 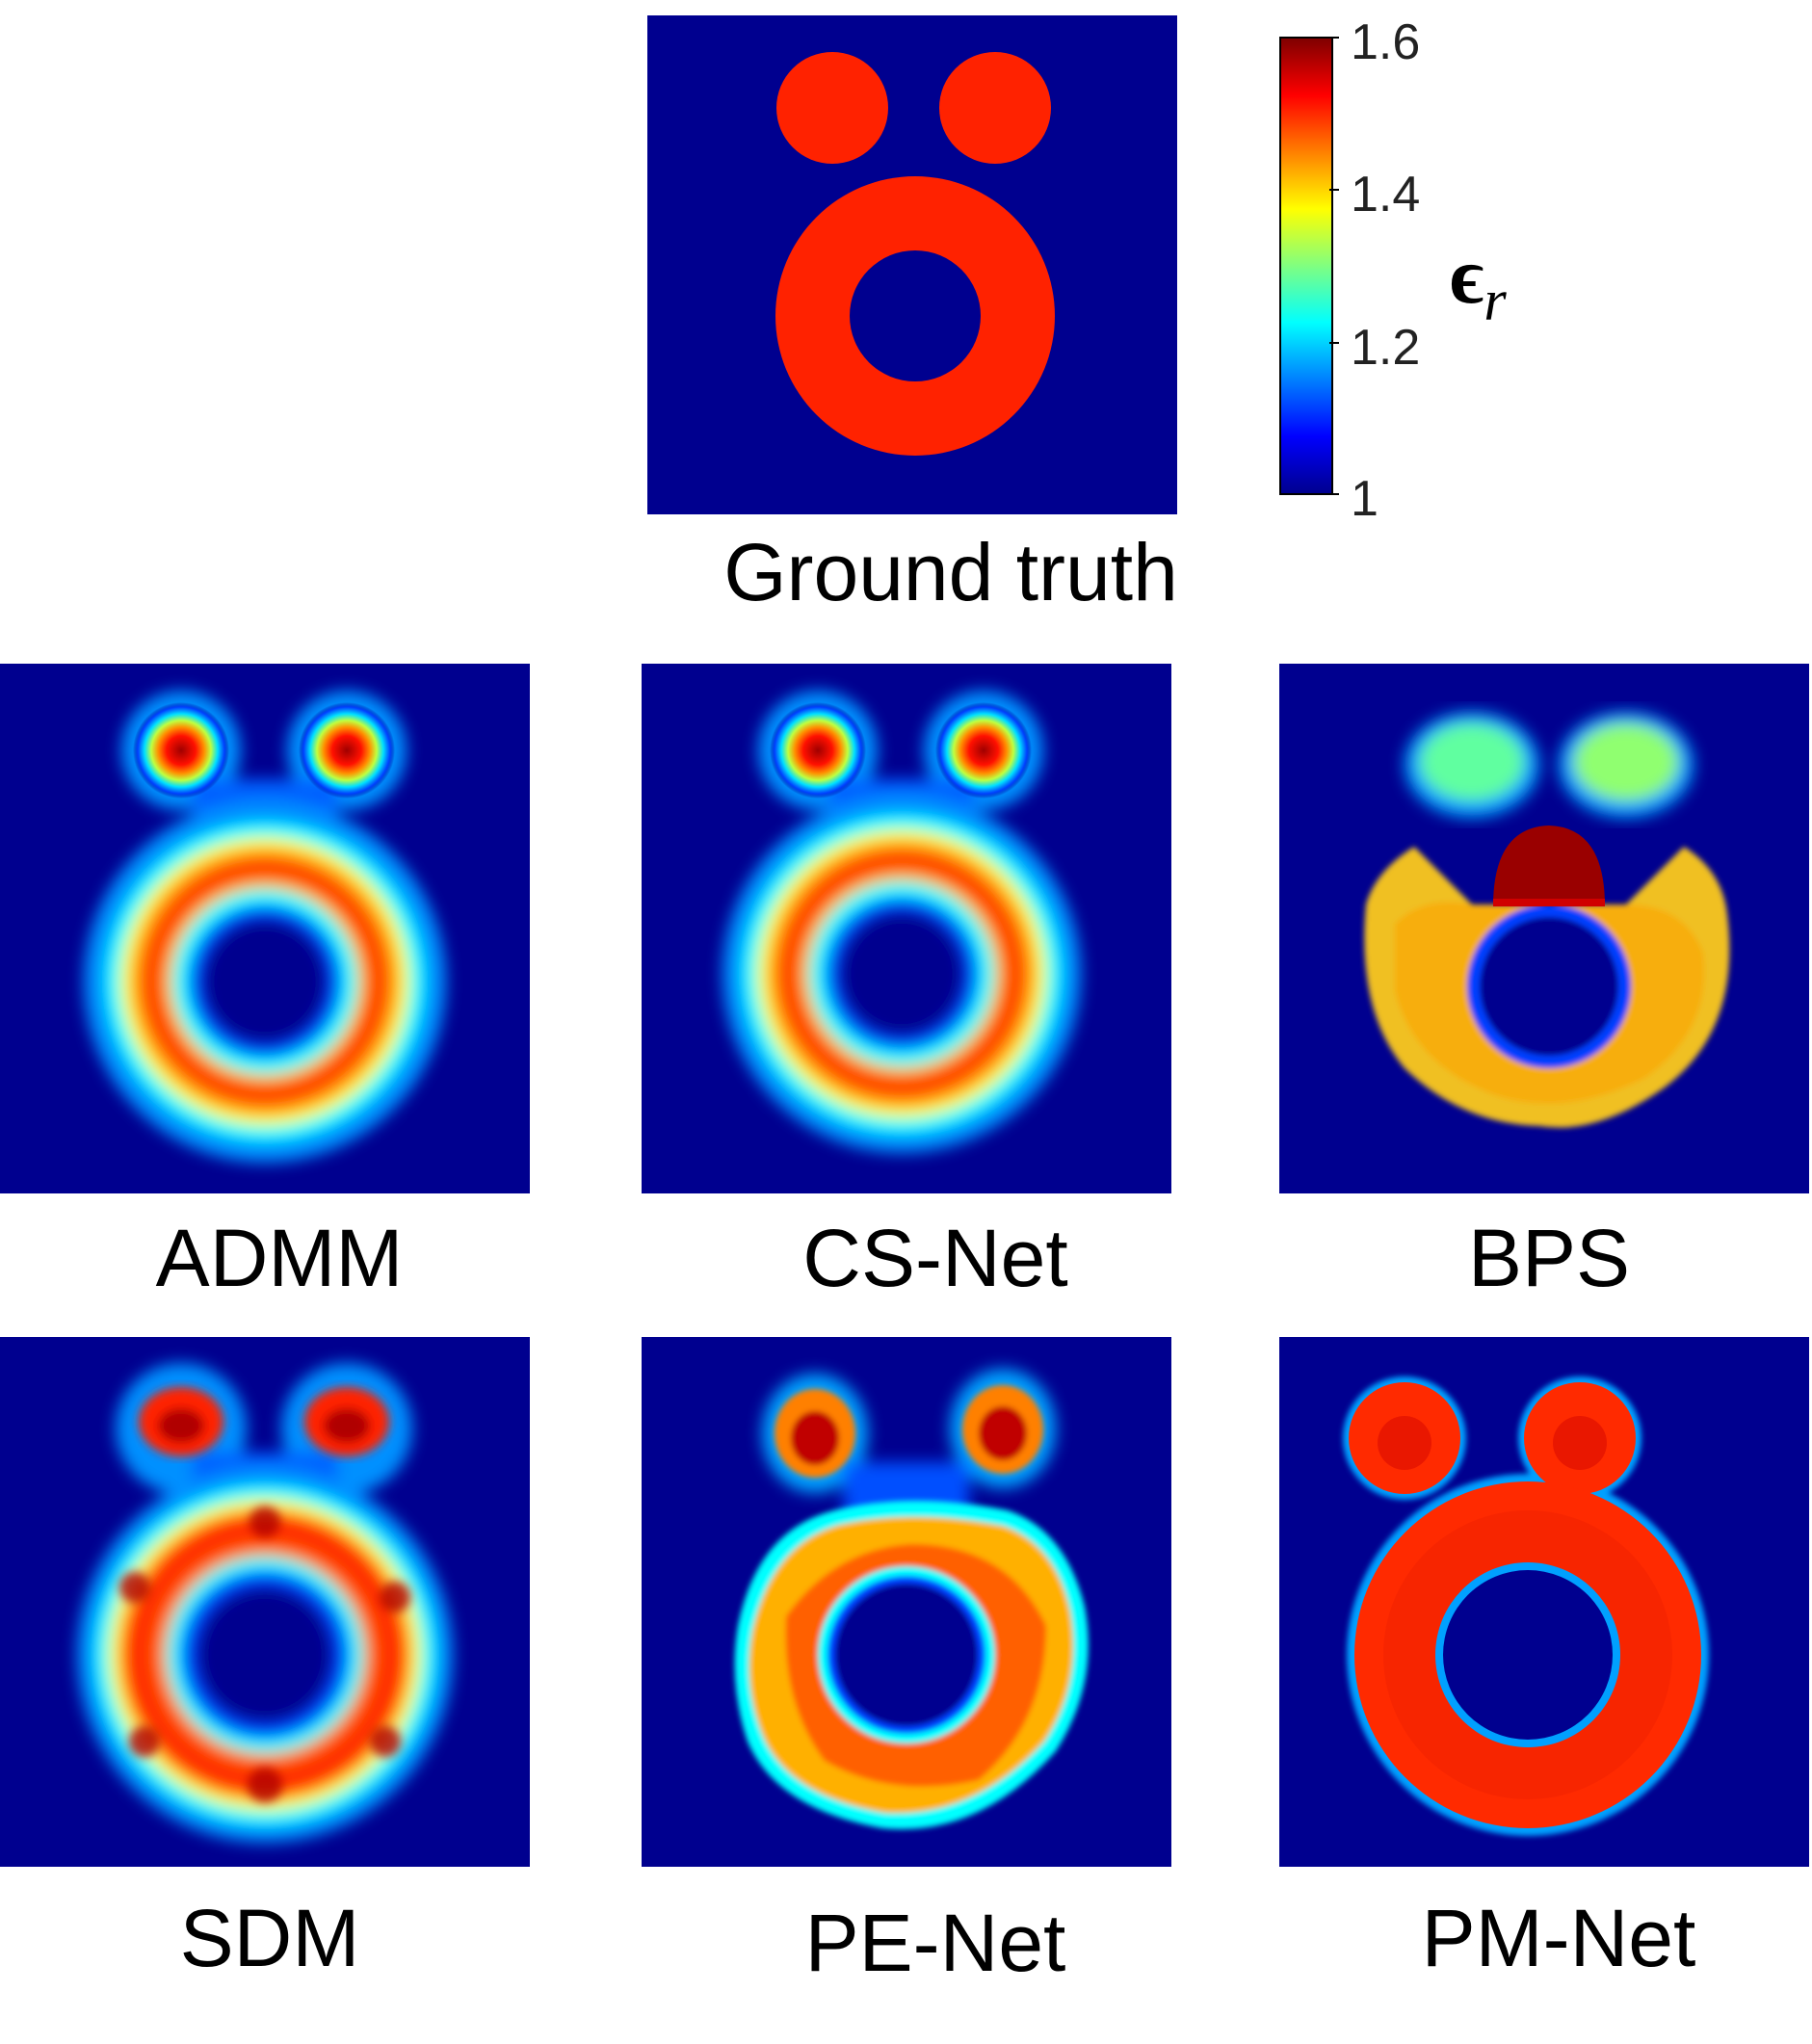 What do you see at coordinates (1545, 1258) in the screenshot?
I see `bps-caption: BPS` at bounding box center [1545, 1258].